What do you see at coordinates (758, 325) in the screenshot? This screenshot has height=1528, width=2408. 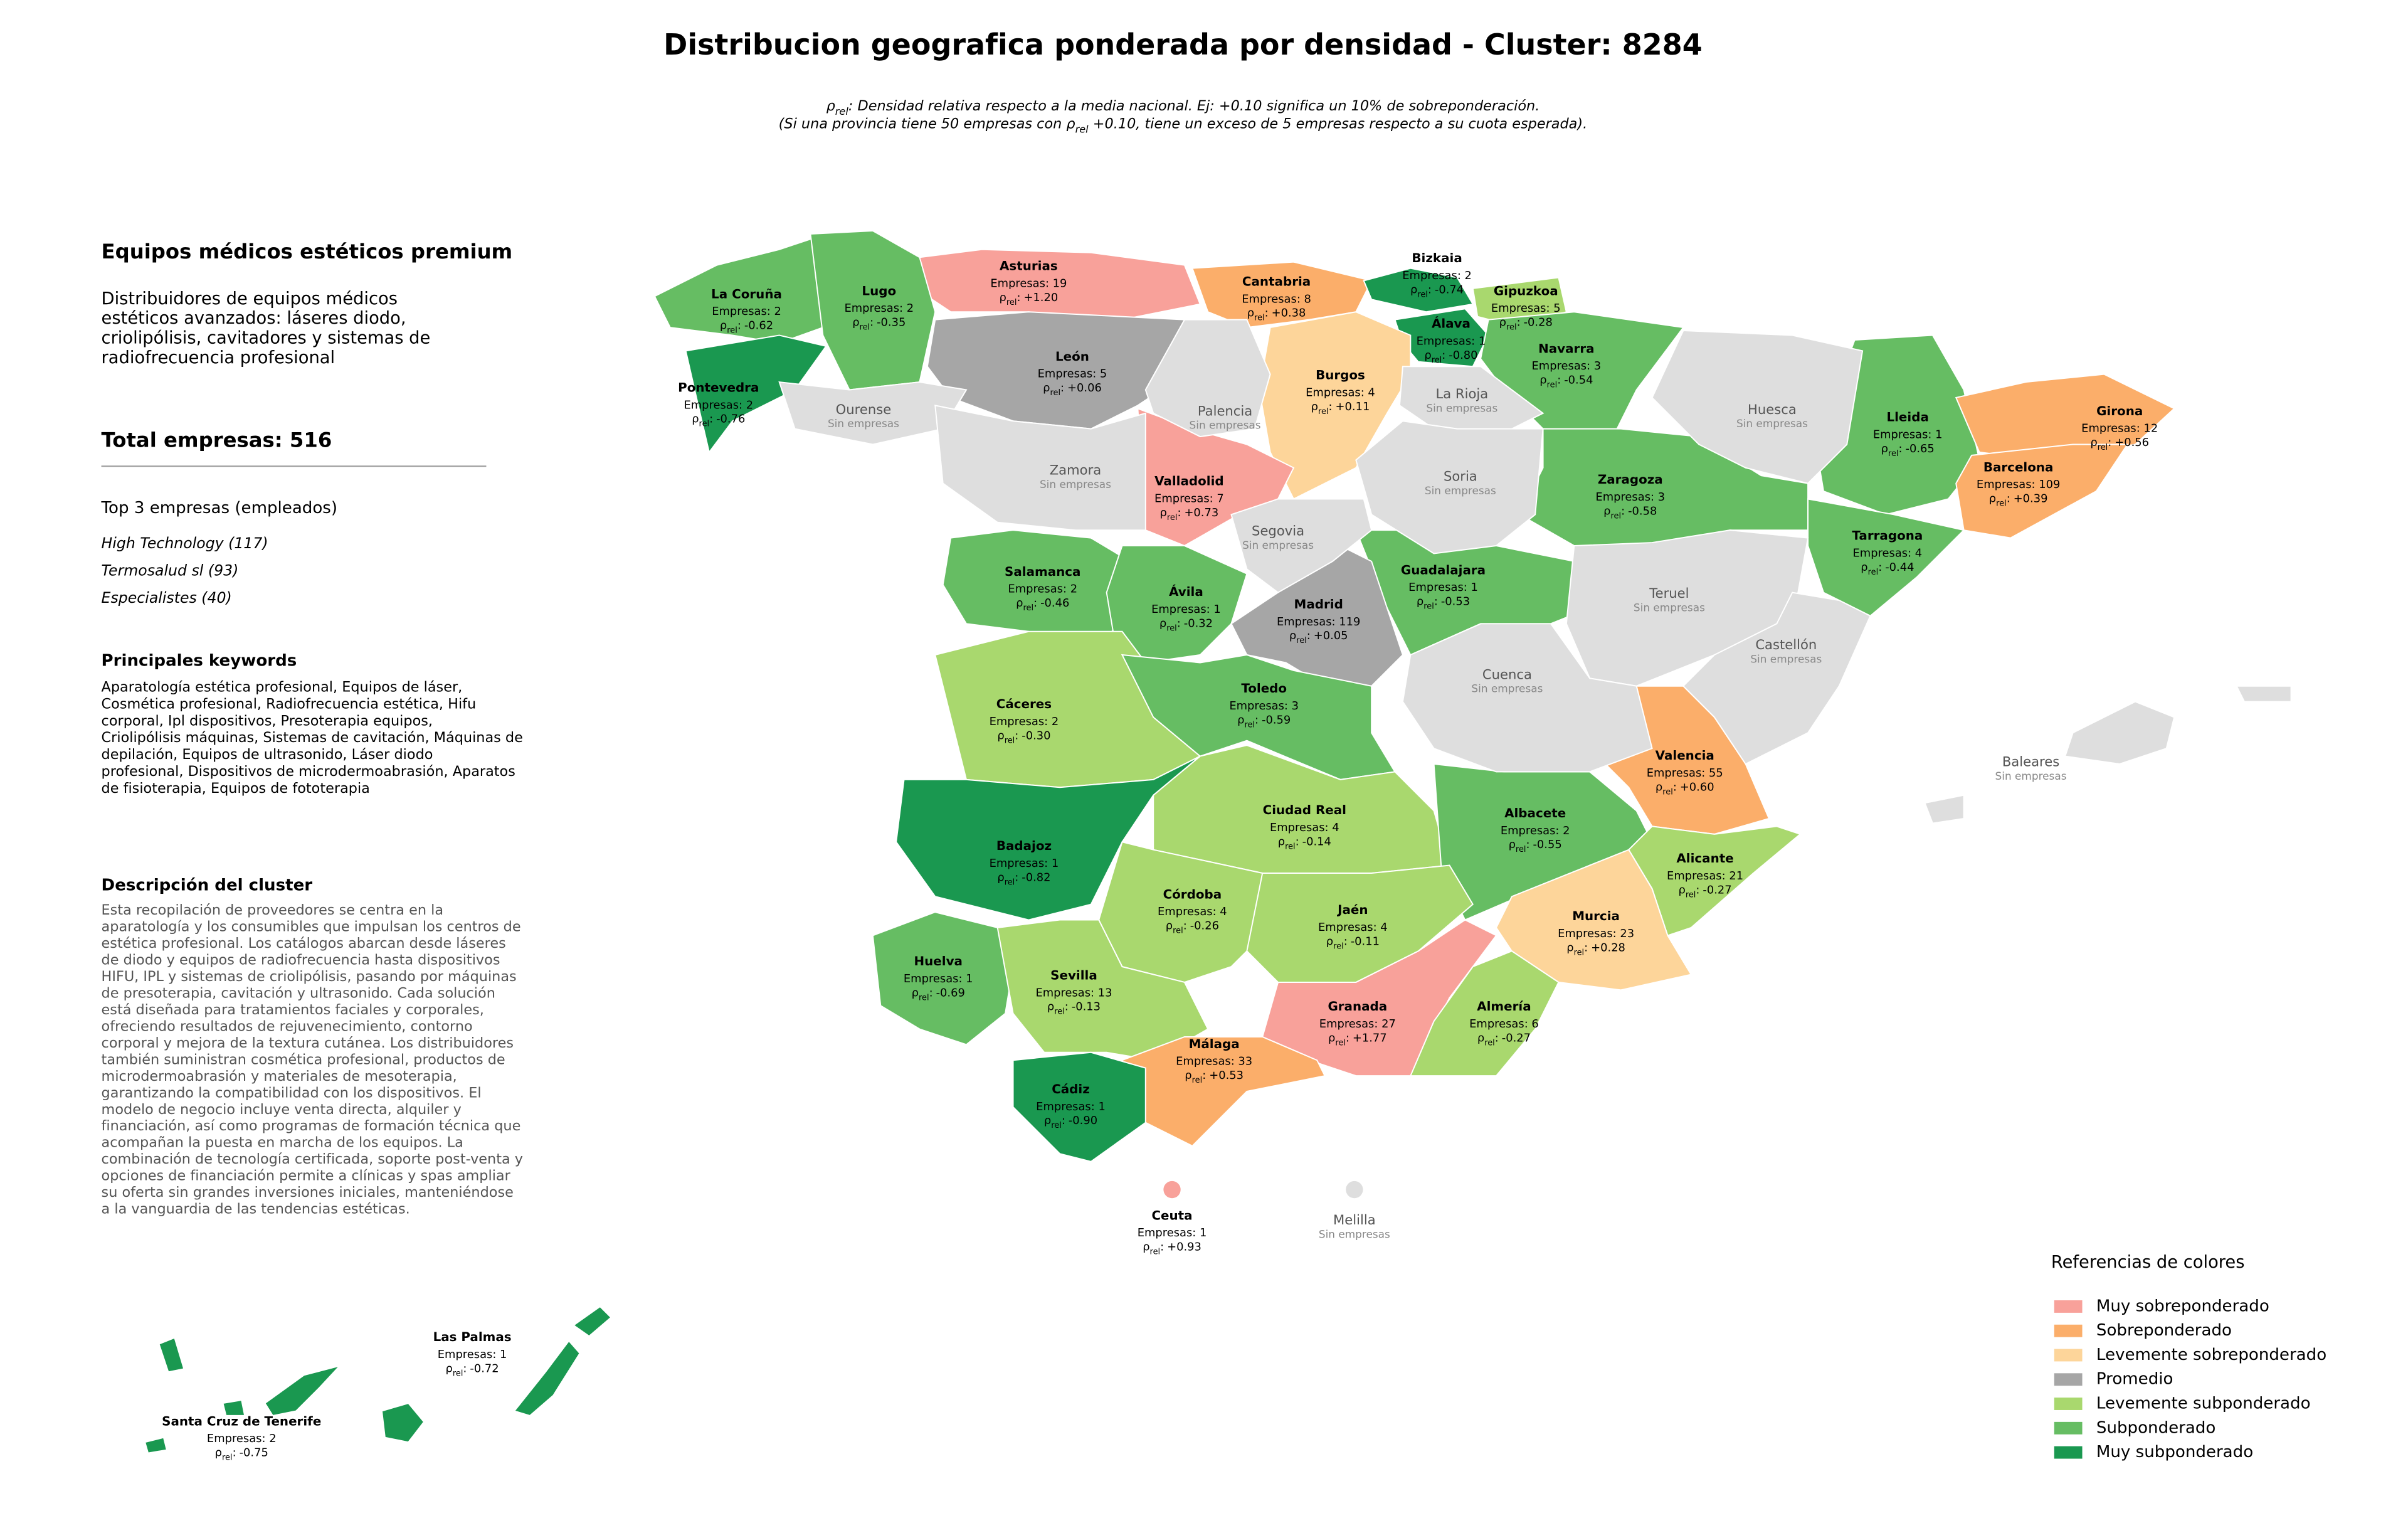 I see `rho-value: -0.62` at bounding box center [758, 325].